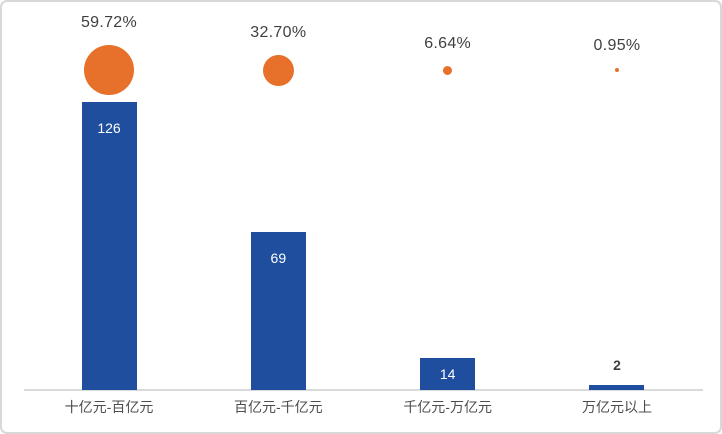  Describe the element at coordinates (617, 365) in the screenshot. I see `bar-value-label: 2` at that location.